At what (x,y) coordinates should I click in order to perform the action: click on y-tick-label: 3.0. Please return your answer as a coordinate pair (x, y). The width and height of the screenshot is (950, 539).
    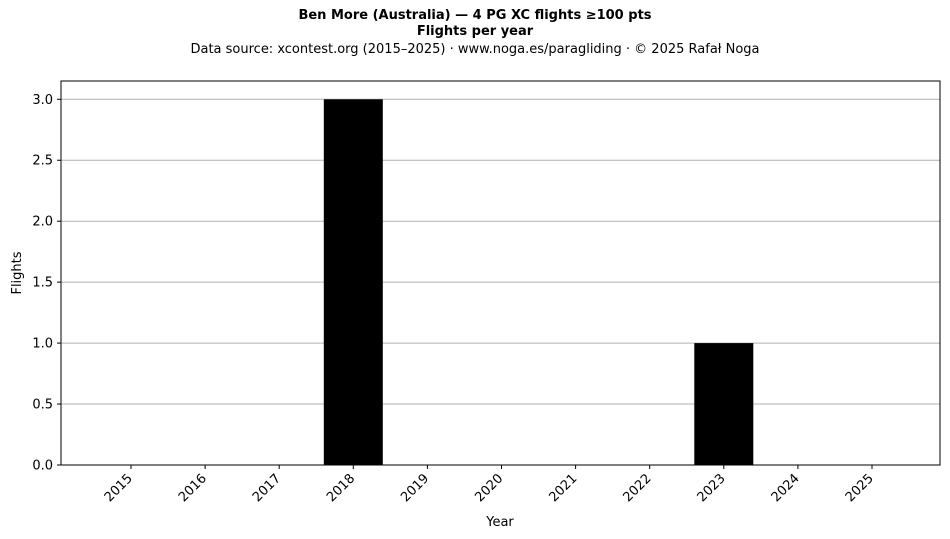
    Looking at the image, I should click on (42, 100).